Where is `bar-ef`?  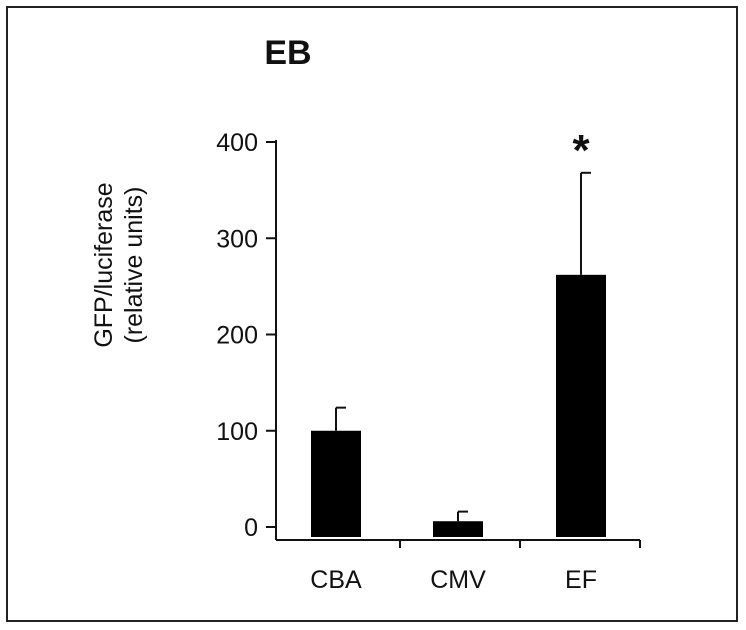 bar-ef is located at coordinates (581, 405).